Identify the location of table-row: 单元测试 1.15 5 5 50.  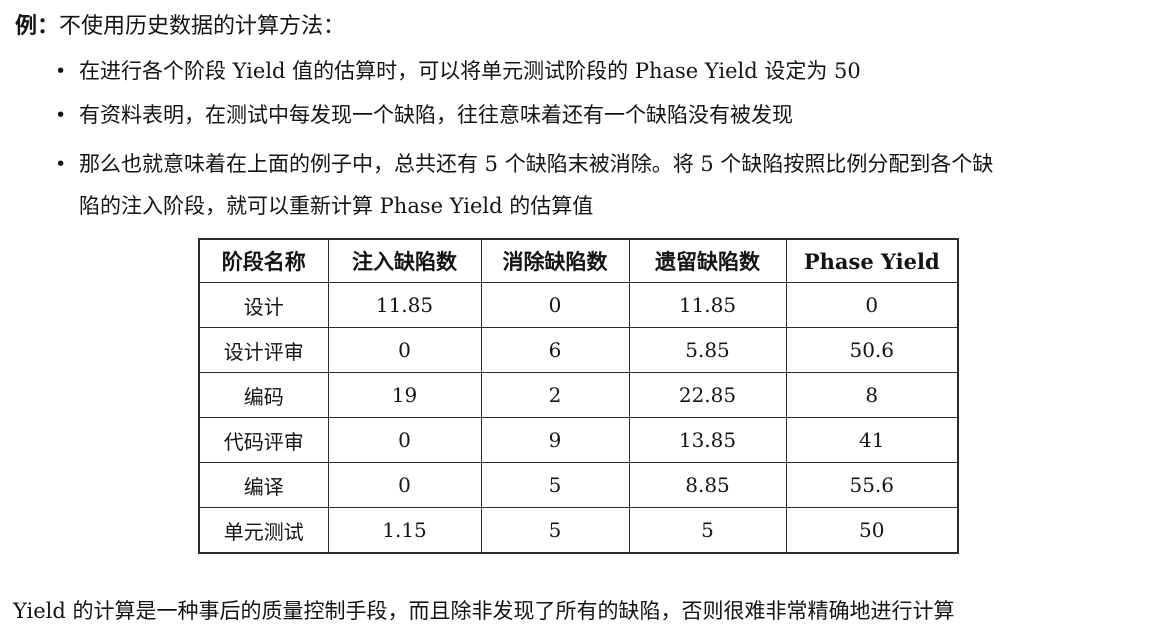
(578, 530).